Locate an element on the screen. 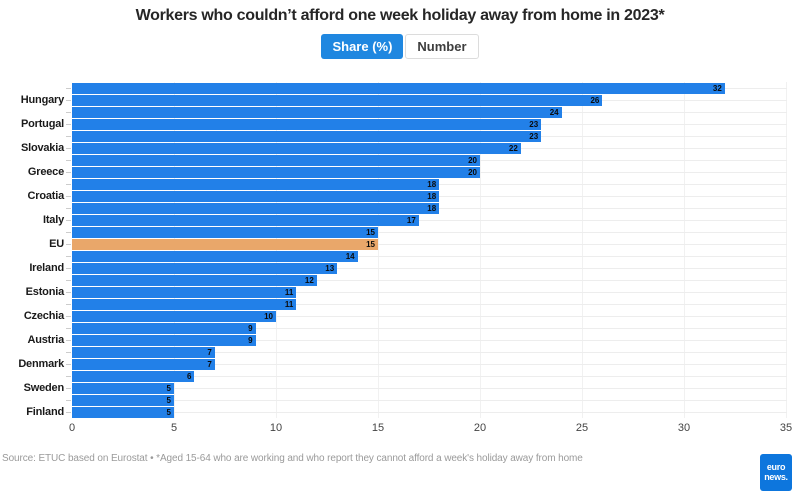 The width and height of the screenshot is (800, 500). bar-value-label: 24 is located at coordinates (554, 112).